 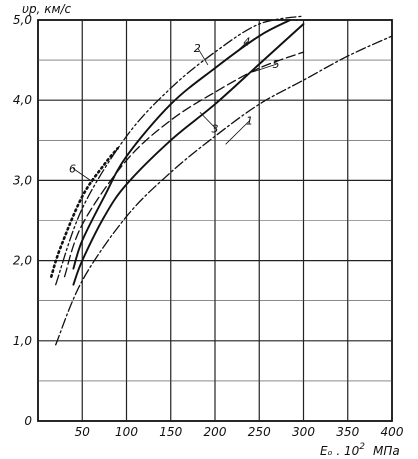 I want to click on x-axis-label-exponent: 2, so click(x=362, y=447).